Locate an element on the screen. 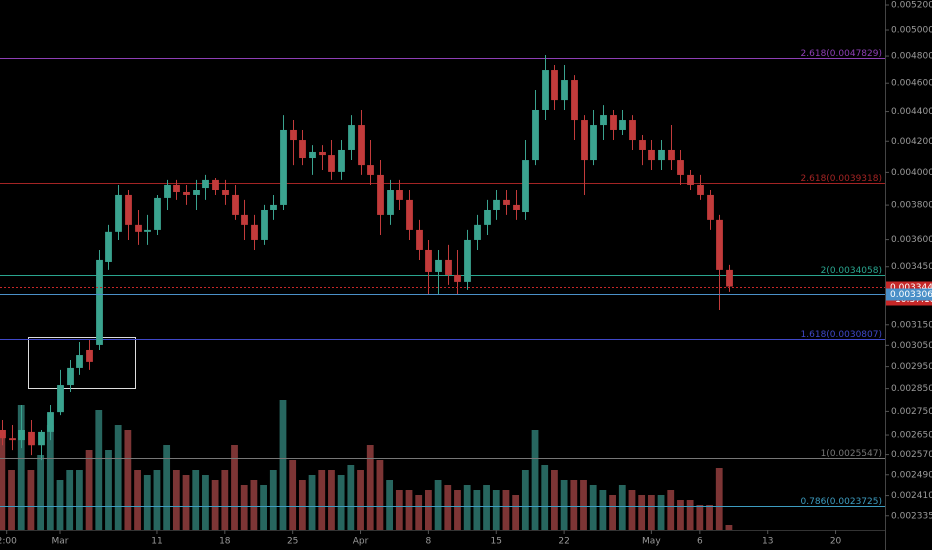 This screenshot has height=550, width=932. x-tick-label: 18 is located at coordinates (225, 542).